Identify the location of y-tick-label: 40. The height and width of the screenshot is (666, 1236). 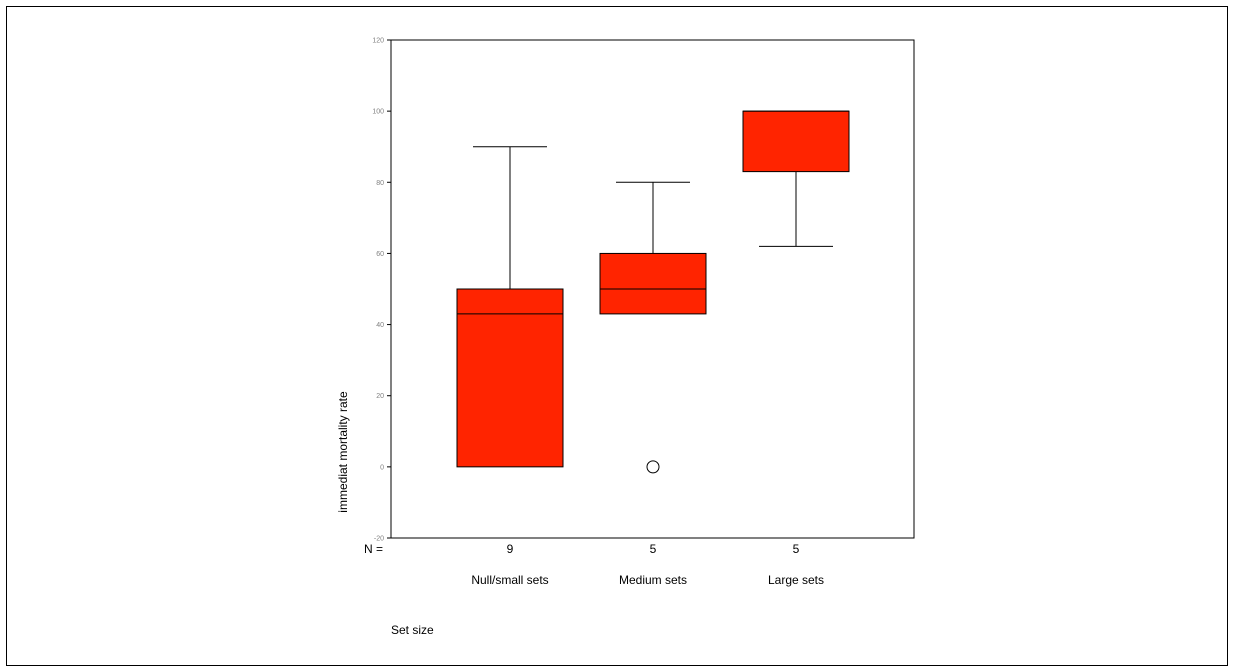
(380, 325).